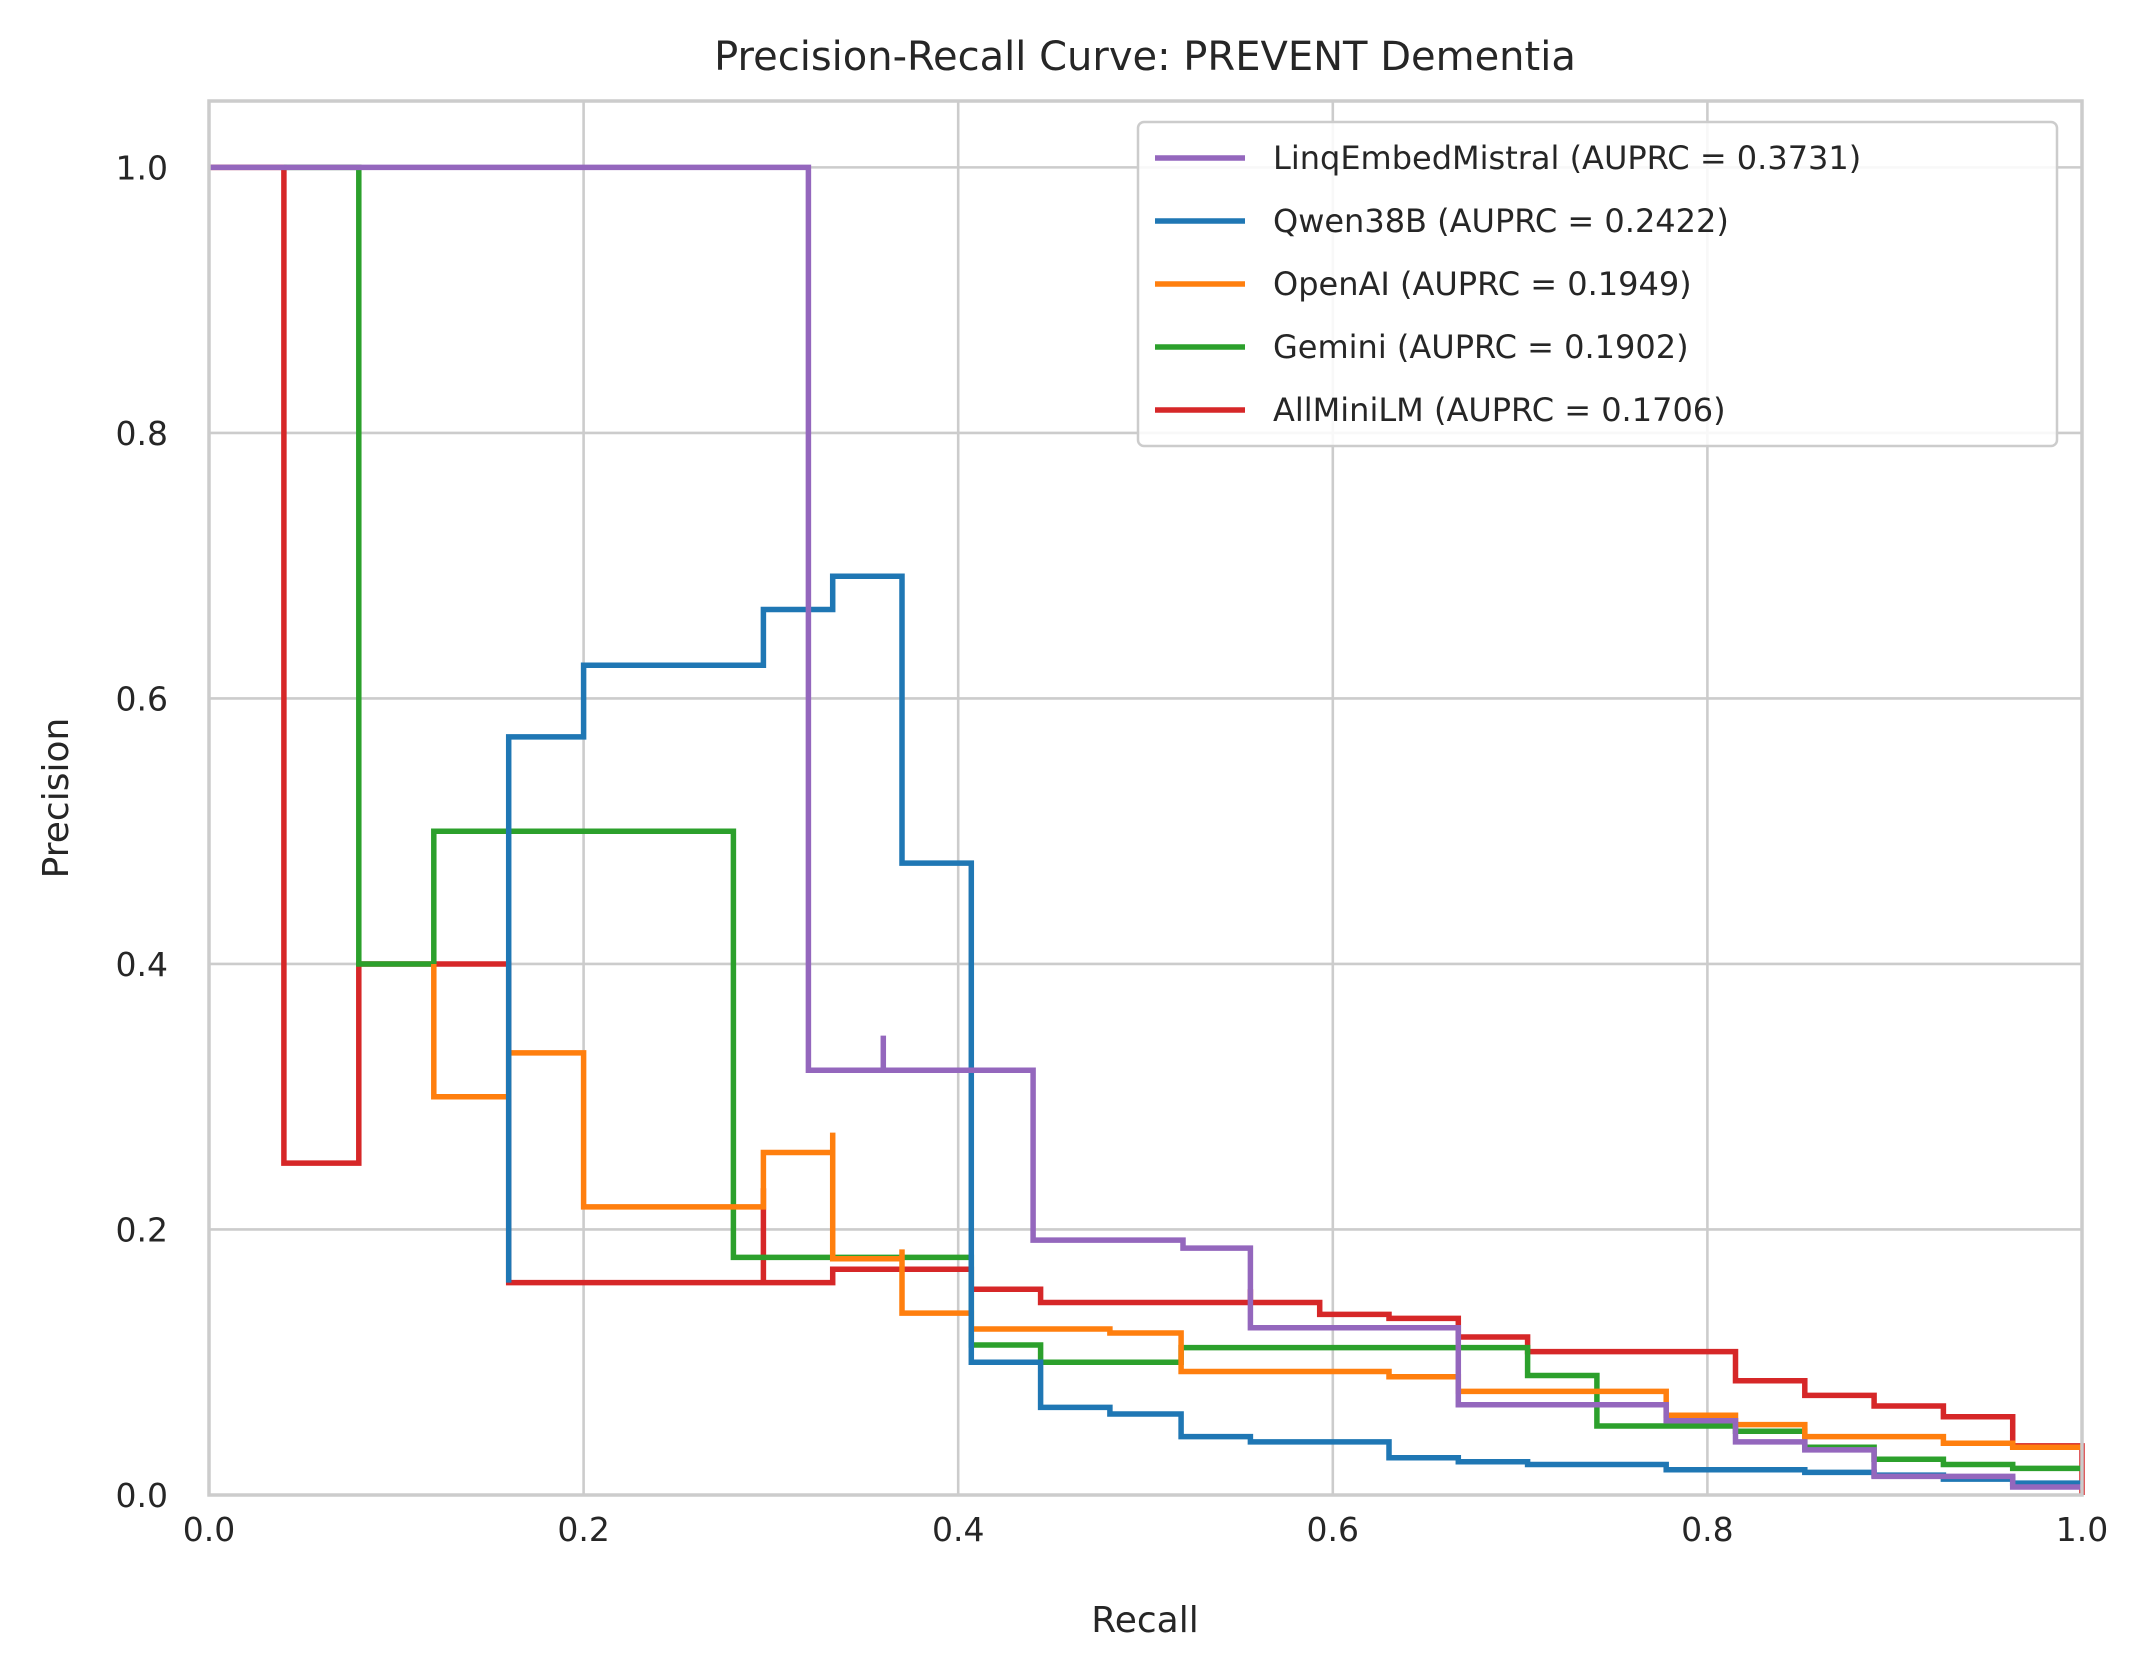 The height and width of the screenshot is (1665, 2133). Describe the element at coordinates (142, 1229) in the screenshot. I see `y-tick-label: 0.2` at that location.